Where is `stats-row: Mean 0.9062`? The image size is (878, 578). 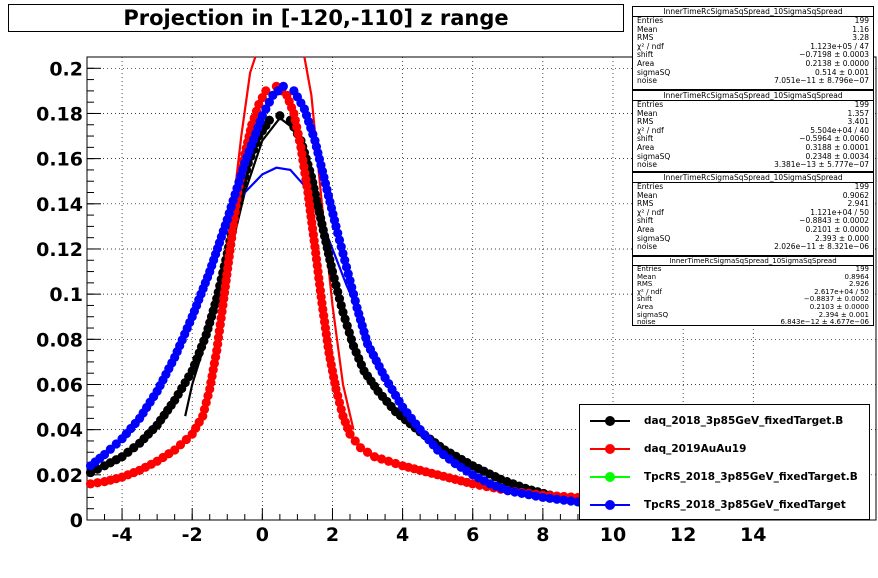 stats-row: Mean 0.9062 is located at coordinates (753, 195).